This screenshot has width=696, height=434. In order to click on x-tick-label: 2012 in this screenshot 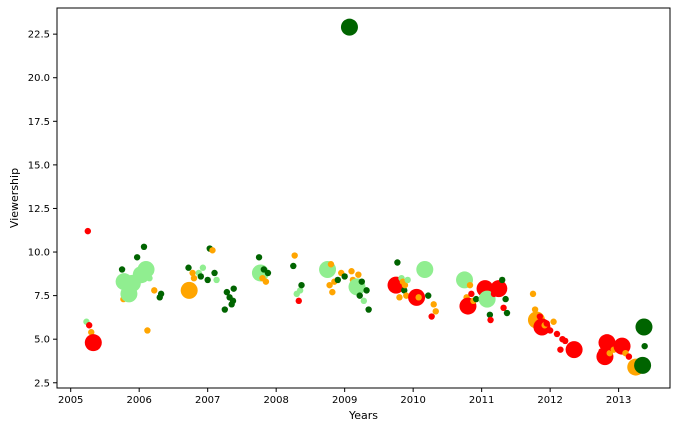, I will do `click(549, 400)`.